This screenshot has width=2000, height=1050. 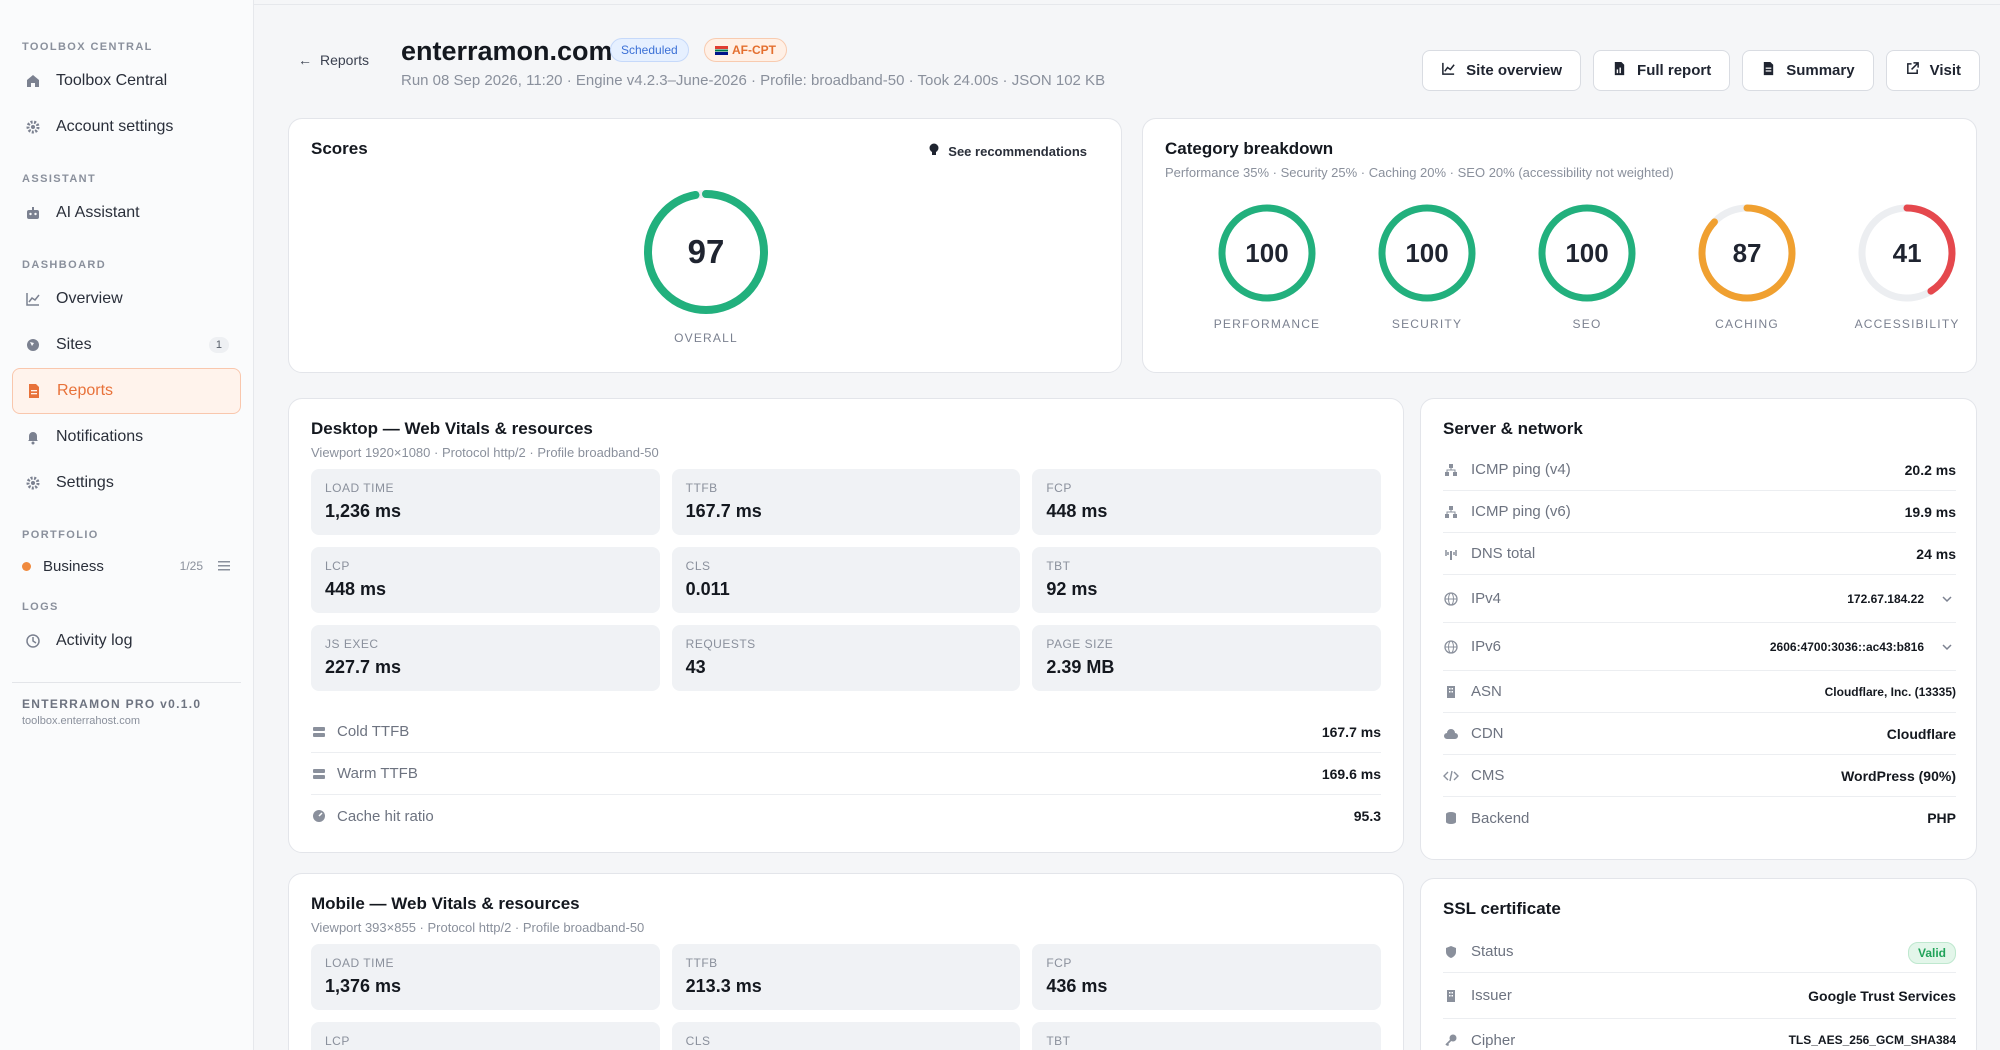 I want to click on row-label: ICMP ping (v6), so click(x=1521, y=511).